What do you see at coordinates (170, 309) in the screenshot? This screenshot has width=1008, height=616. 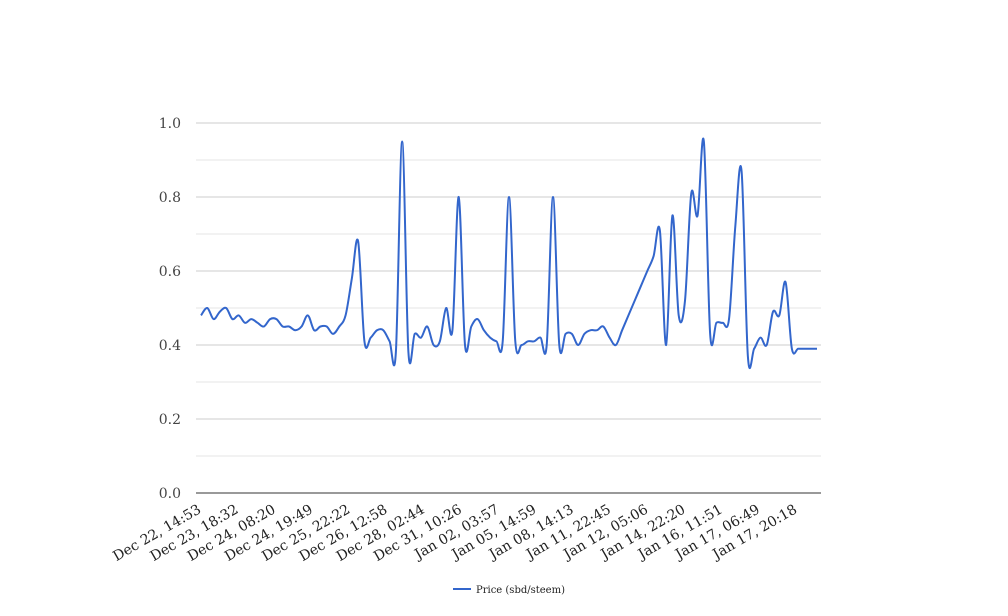 I see `y-axis-ticks: 0.0 0.2 0.4 0.6 0.8 1.0` at bounding box center [170, 309].